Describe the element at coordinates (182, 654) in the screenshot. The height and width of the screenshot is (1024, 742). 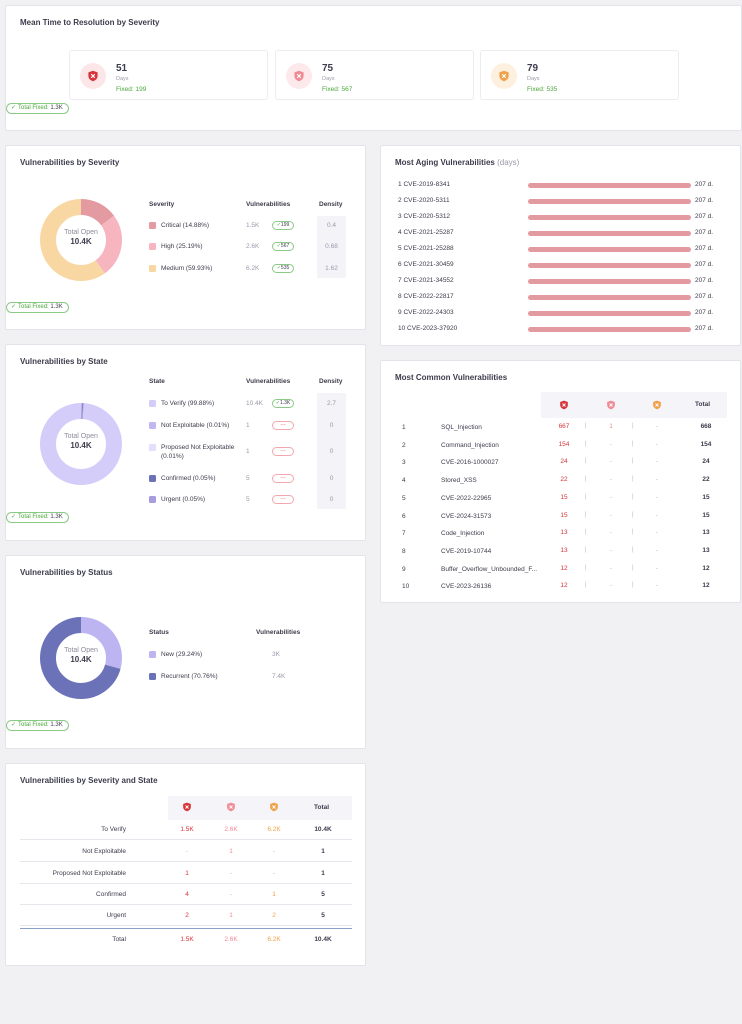
I see `legend-label: New (29.24%)` at that location.